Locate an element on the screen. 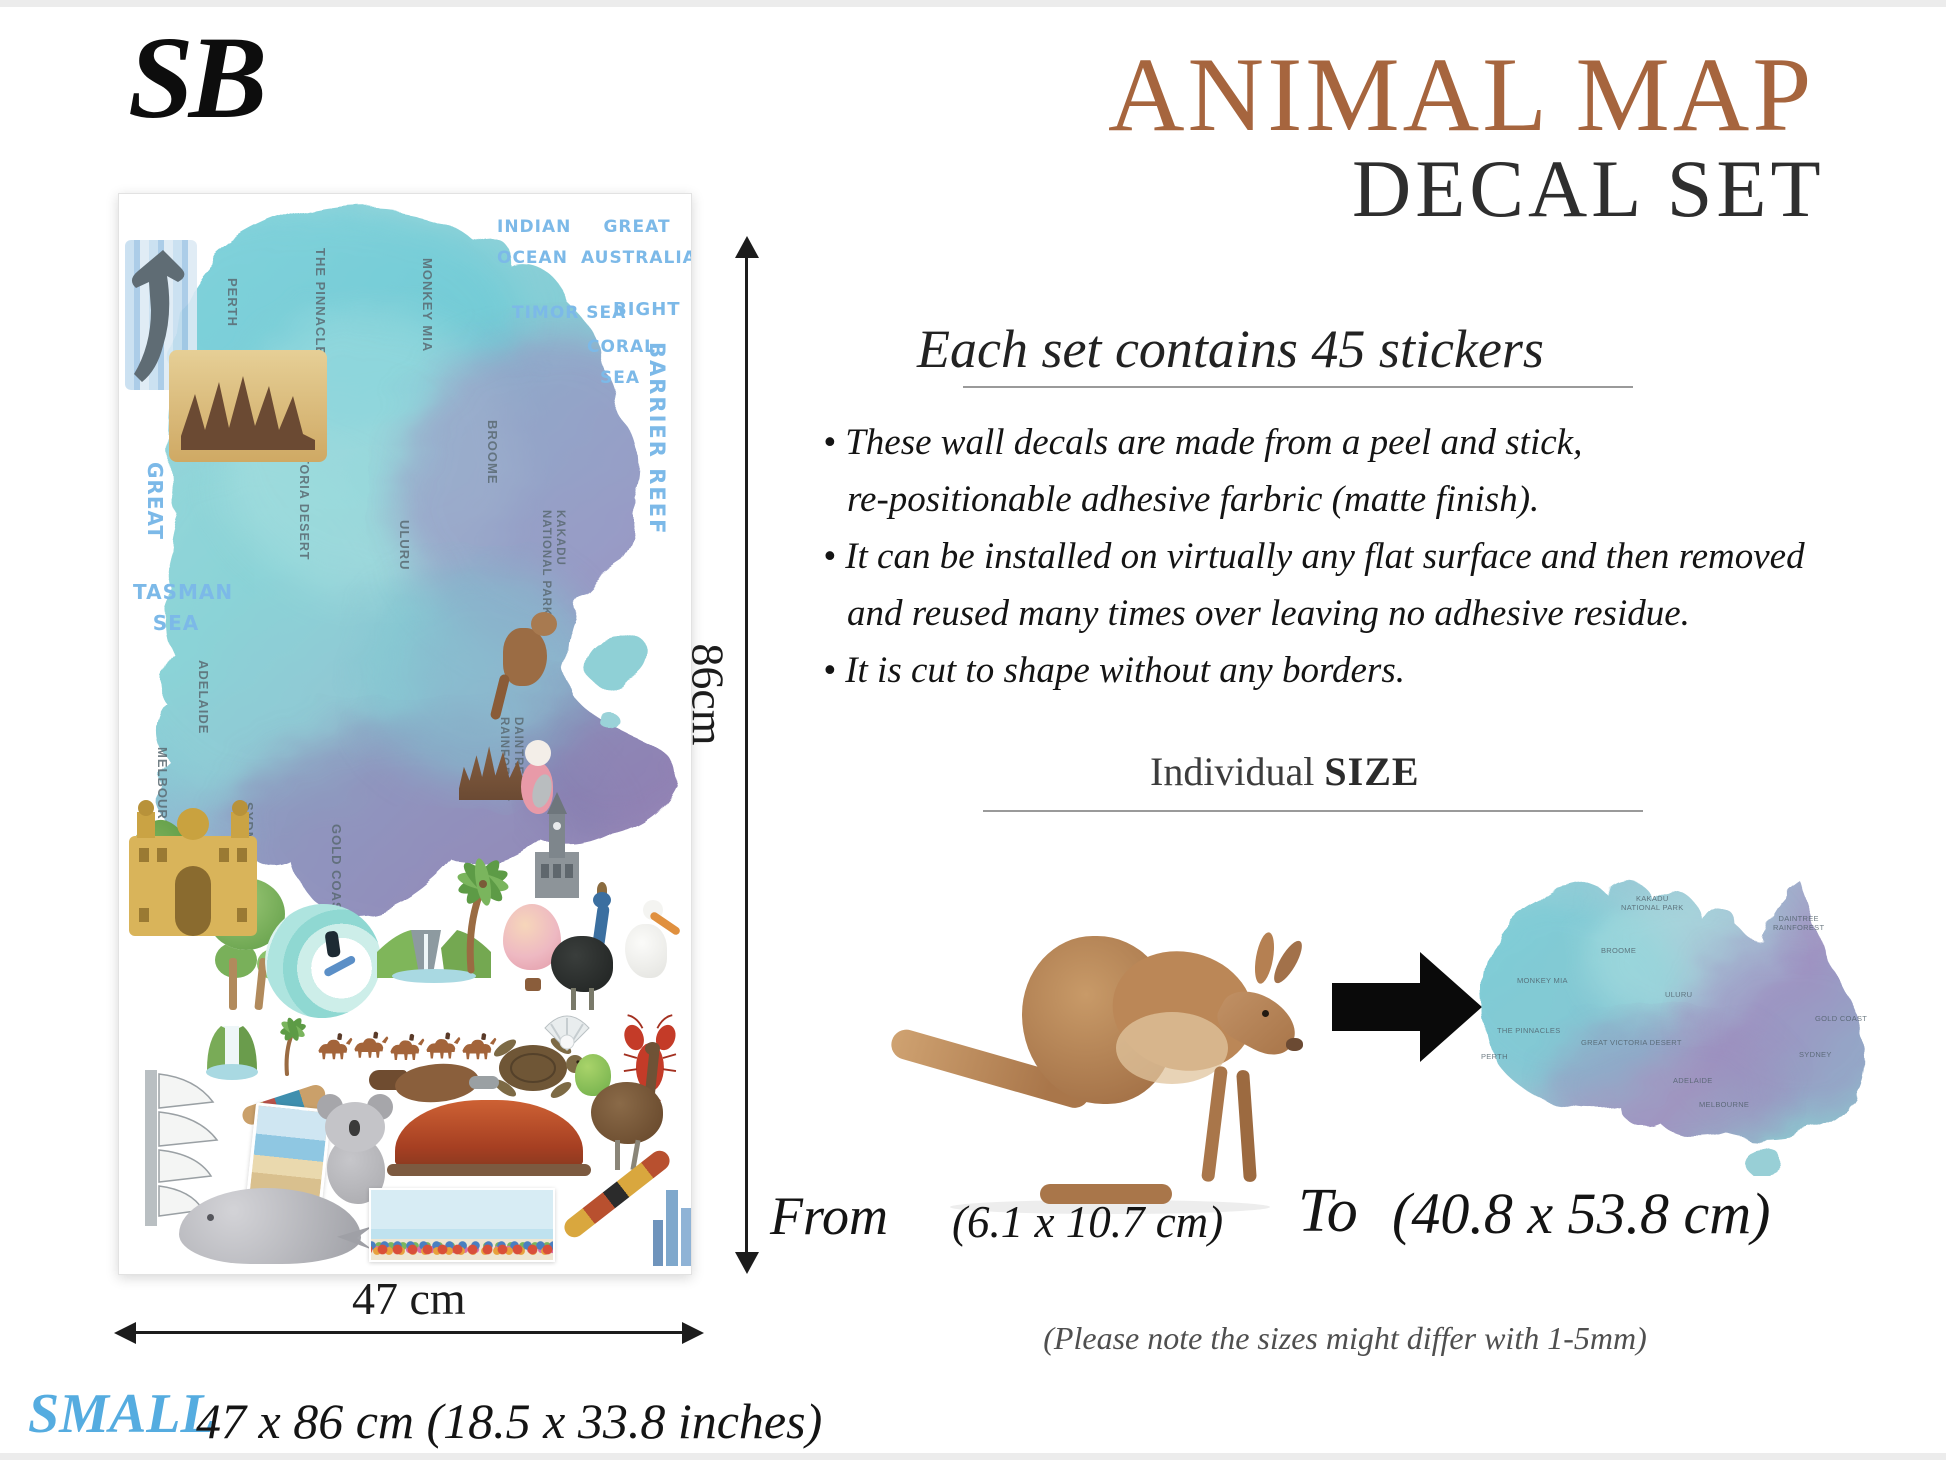 The image size is (1946, 1460). kangaroo-illustration is located at coordinates (1098, 1049).